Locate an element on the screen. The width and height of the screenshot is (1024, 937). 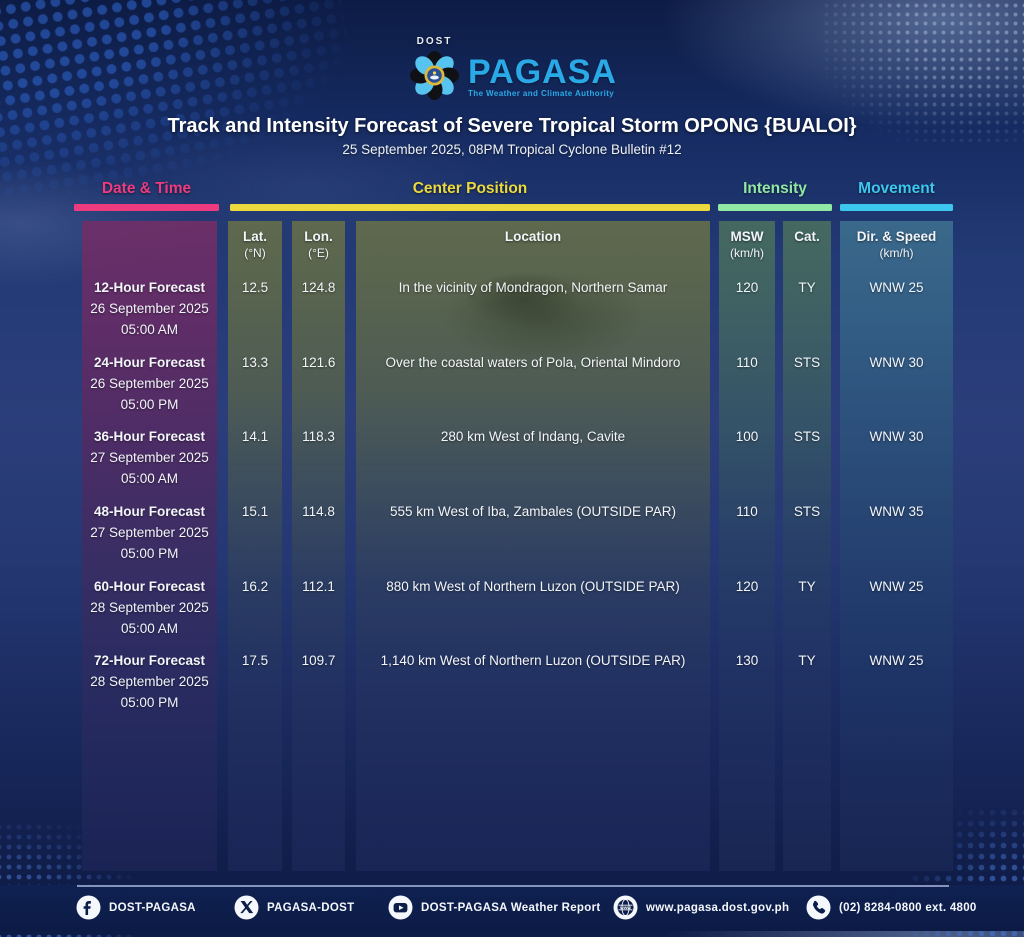
forecast-label: 72-Hour Forecast is located at coordinates (149, 661).